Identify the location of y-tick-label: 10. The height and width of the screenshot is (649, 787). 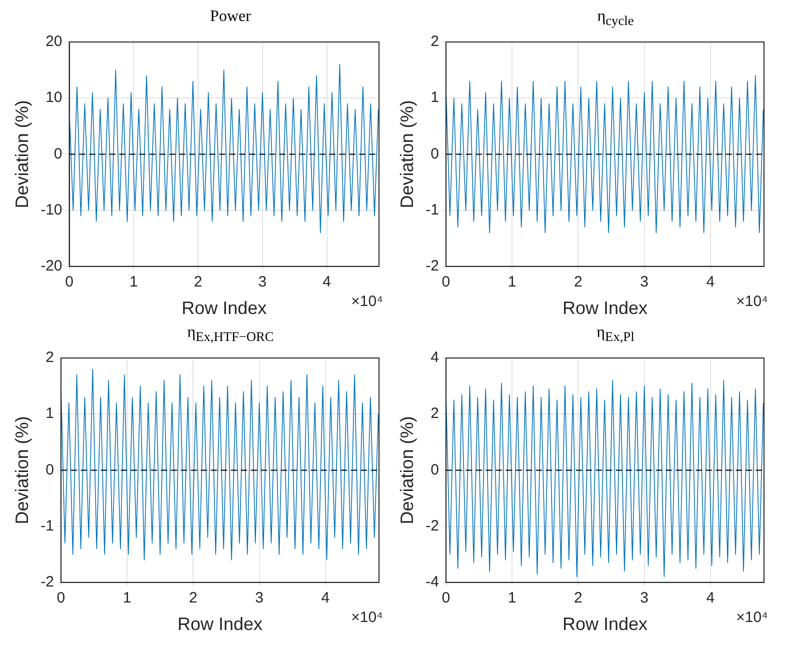
(54, 97).